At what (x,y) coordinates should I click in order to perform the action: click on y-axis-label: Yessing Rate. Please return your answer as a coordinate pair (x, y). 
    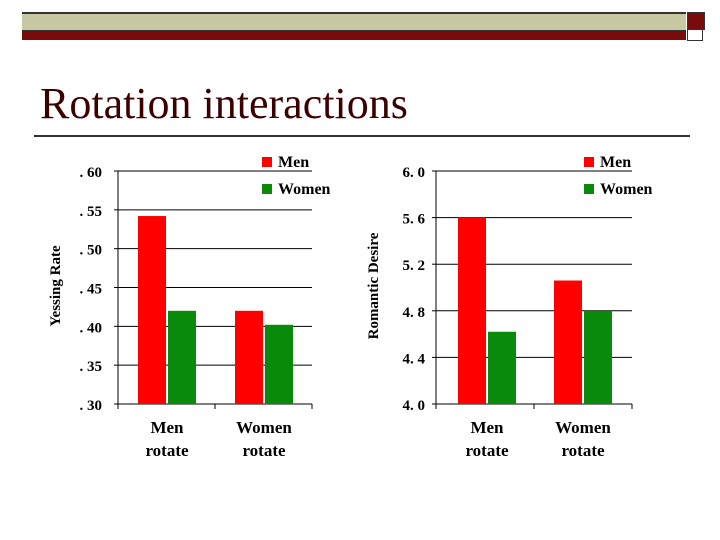
    Looking at the image, I should click on (56, 286).